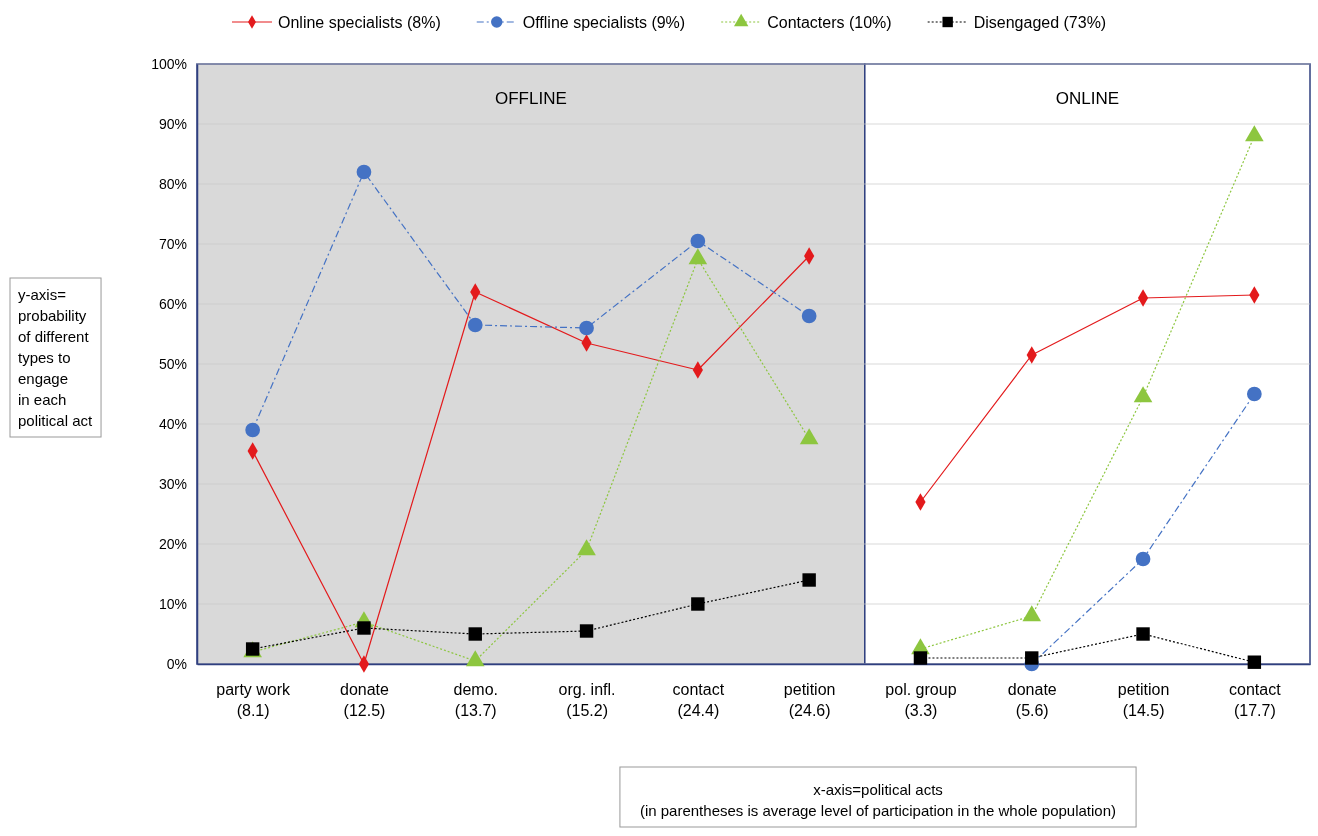 This screenshot has height=836, width=1318. Describe the element at coordinates (172, 183) in the screenshot. I see `y-tick-label: 80%` at that location.